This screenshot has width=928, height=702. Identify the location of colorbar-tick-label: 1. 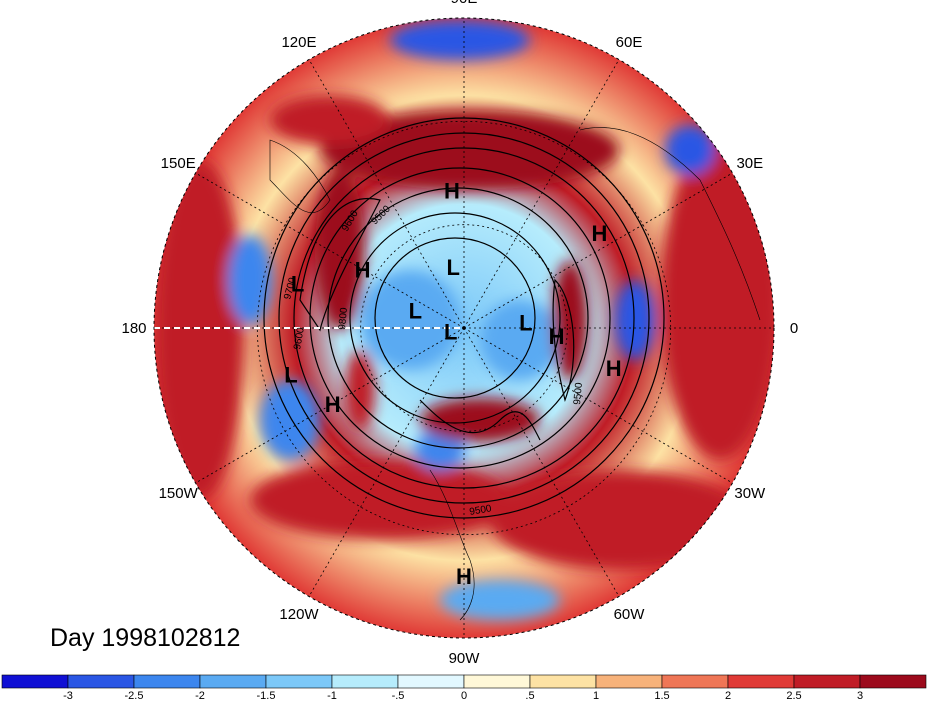
(596, 696).